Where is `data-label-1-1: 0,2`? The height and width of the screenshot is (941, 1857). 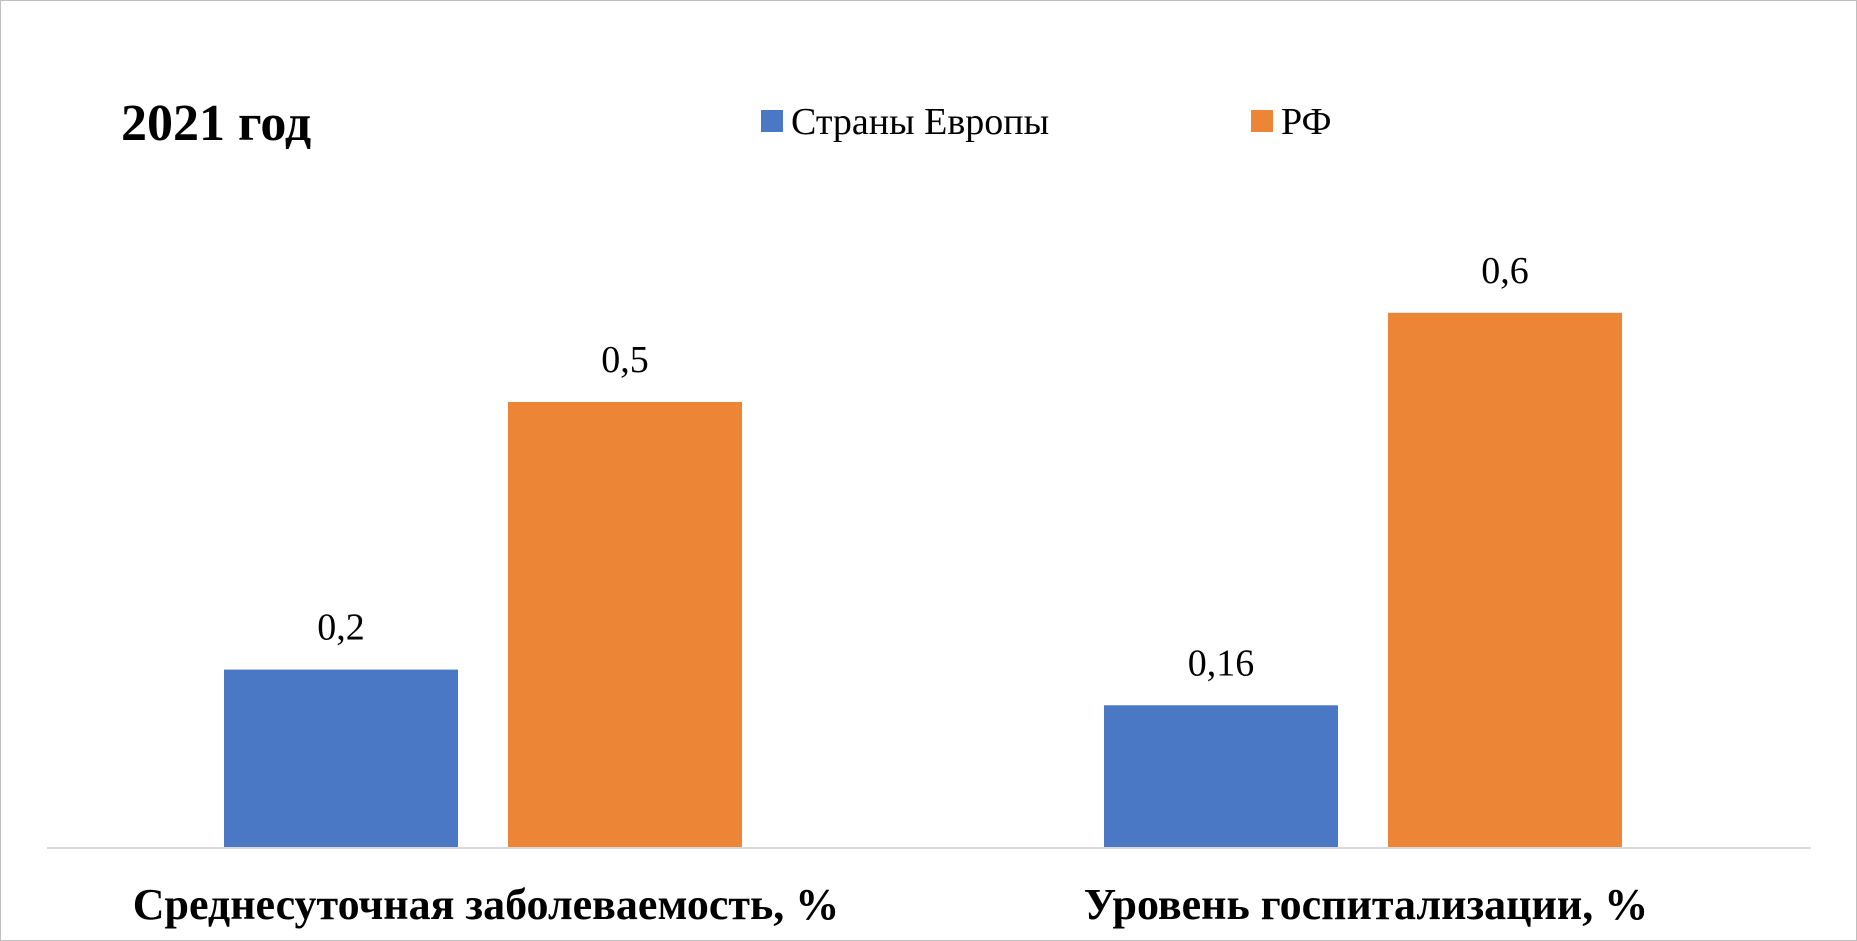 data-label-1-1: 0,2 is located at coordinates (341, 628).